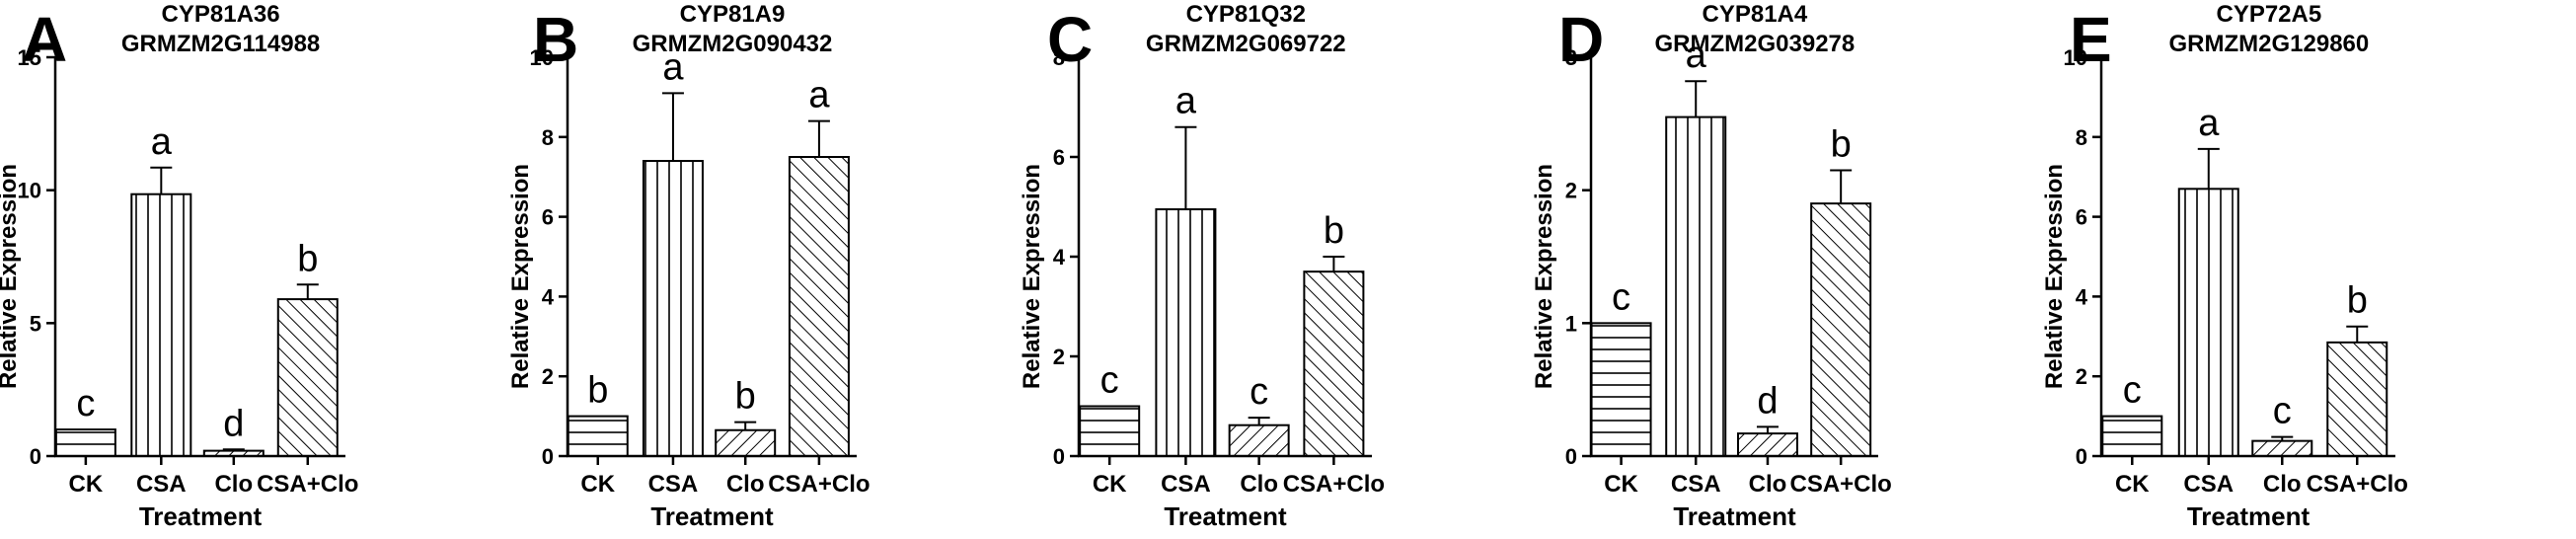  What do you see at coordinates (234, 423) in the screenshot?
I see `significance-label: d` at bounding box center [234, 423].